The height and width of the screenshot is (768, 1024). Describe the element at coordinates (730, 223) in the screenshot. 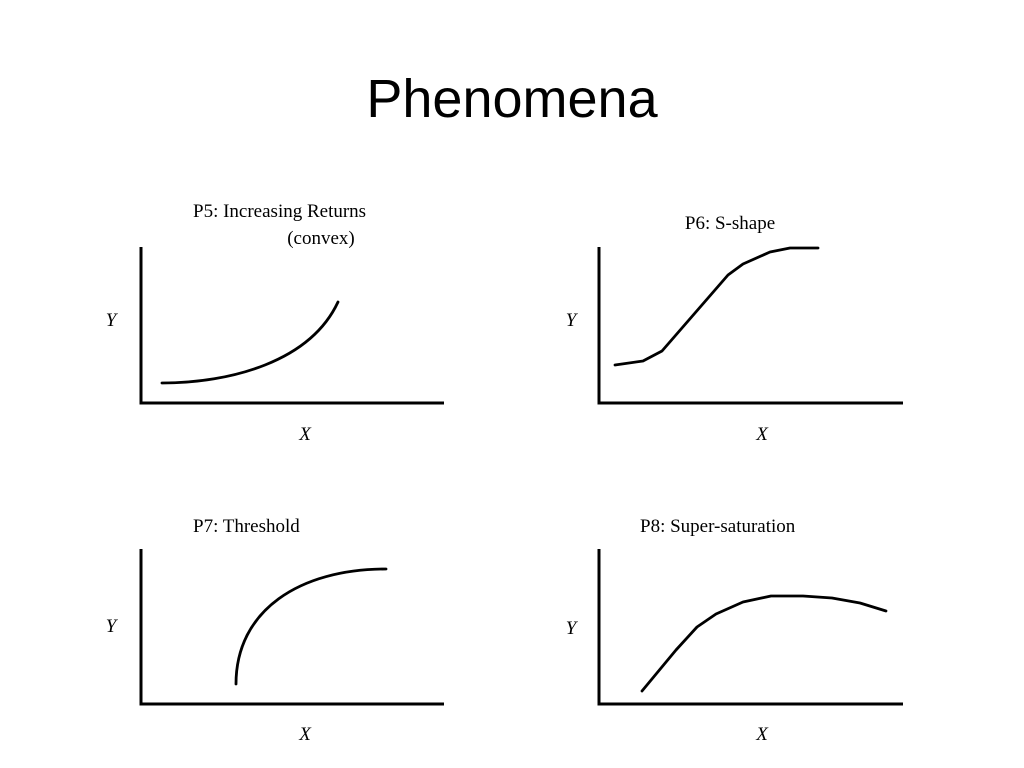

I see `panel-title: P6: S-shape` at that location.